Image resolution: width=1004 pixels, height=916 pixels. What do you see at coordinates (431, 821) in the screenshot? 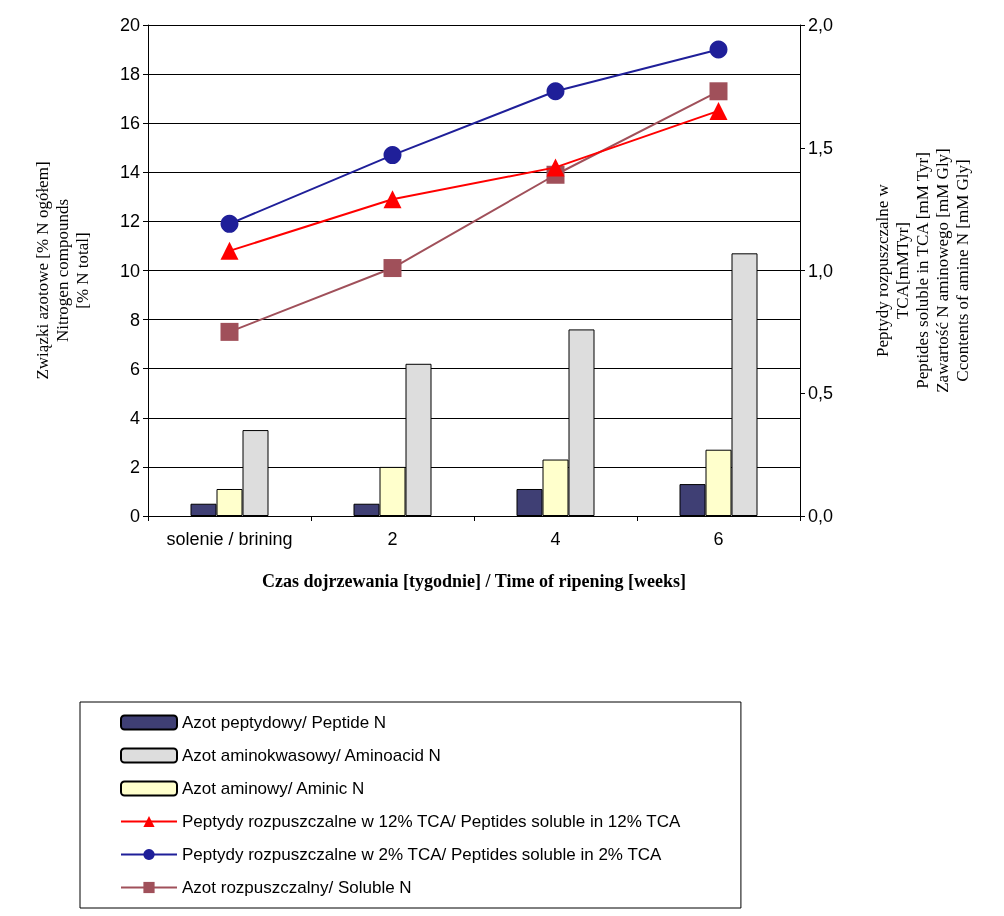
I see `legend-label: Peptydy rozpuszczalne w 12% TCA/ Peptides soluble in 12% TCA` at bounding box center [431, 821].